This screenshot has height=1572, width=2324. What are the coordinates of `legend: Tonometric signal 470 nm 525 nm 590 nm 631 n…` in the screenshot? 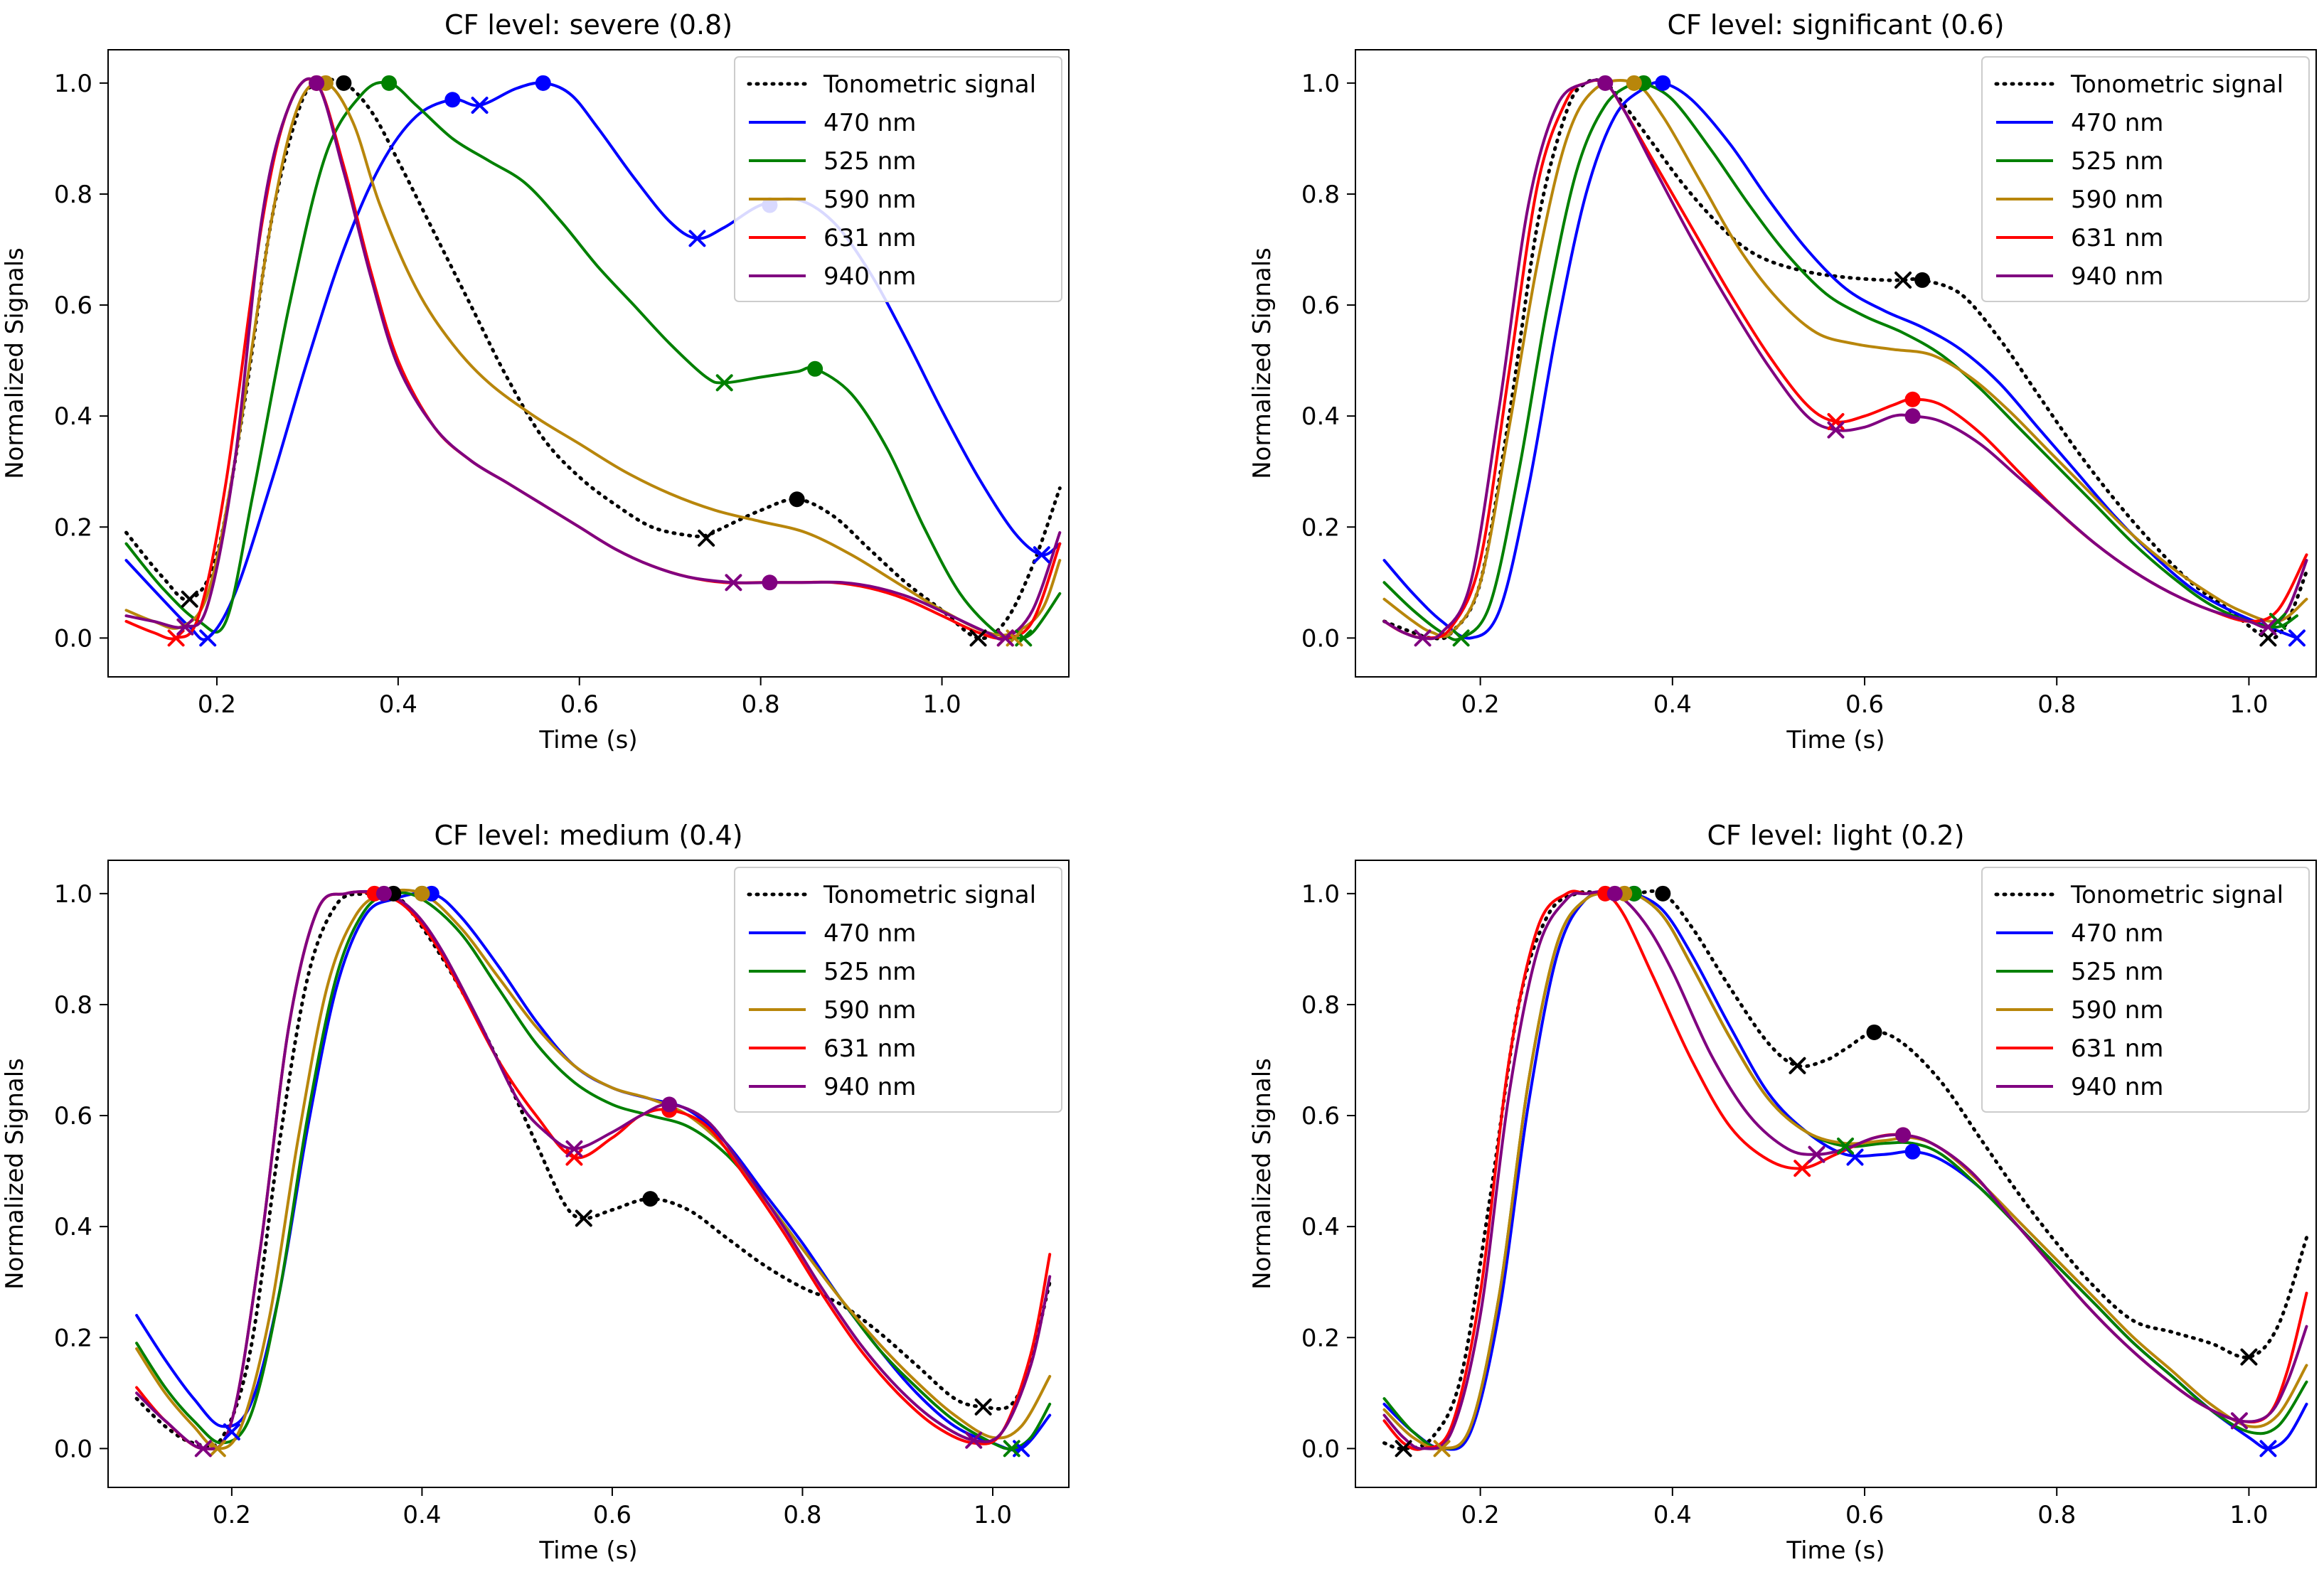 It's located at (898, 990).